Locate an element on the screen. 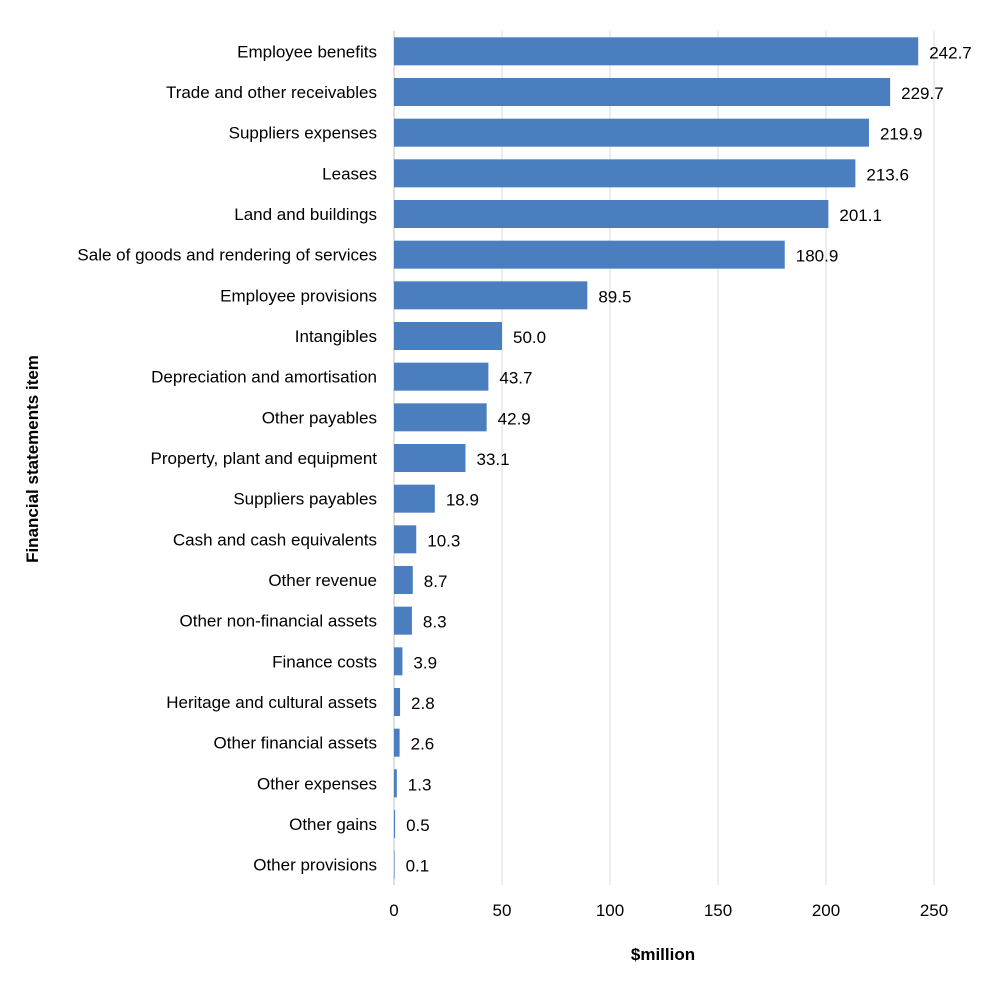  data-label: 2.6 is located at coordinates (423, 744).